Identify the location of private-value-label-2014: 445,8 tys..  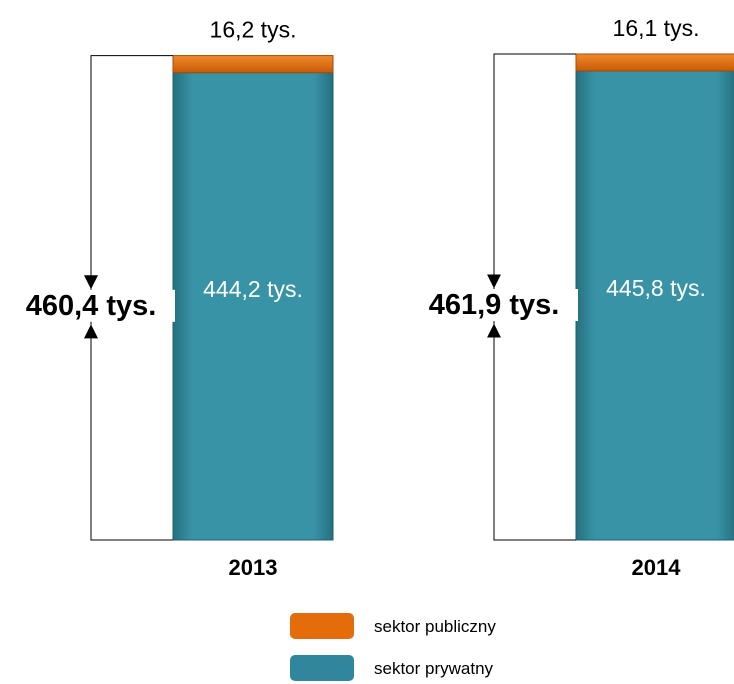
(656, 288).